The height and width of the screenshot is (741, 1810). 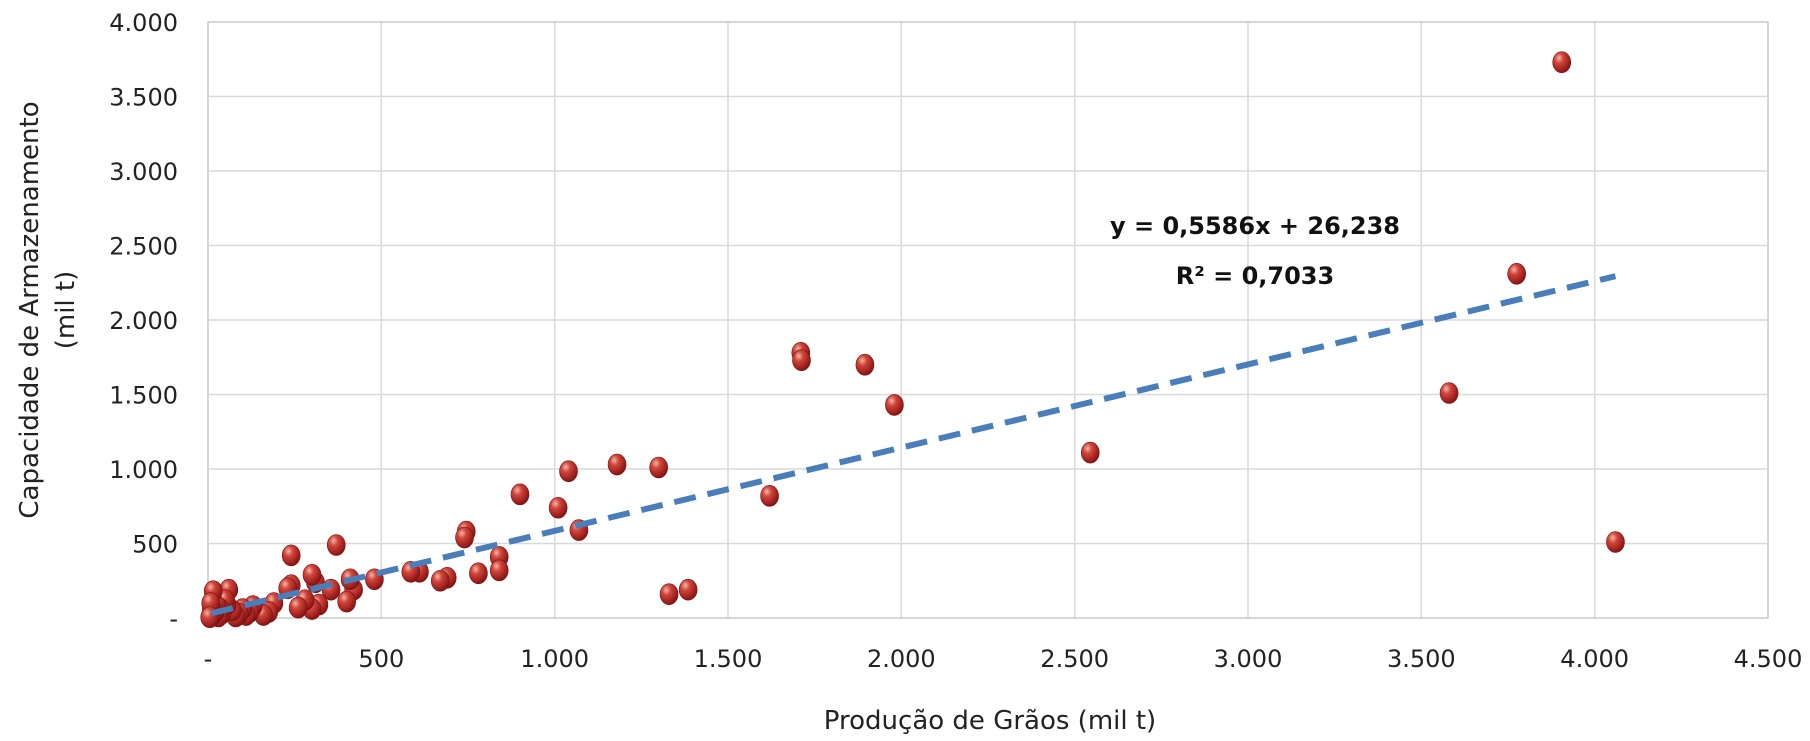 What do you see at coordinates (143, 396) in the screenshot?
I see `y-tick-label: 1.500` at bounding box center [143, 396].